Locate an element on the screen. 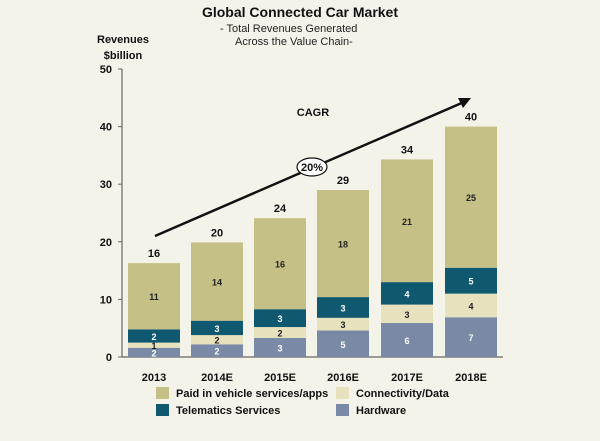 This screenshot has width=600, height=441. bar-total-label: 34 is located at coordinates (407, 150).